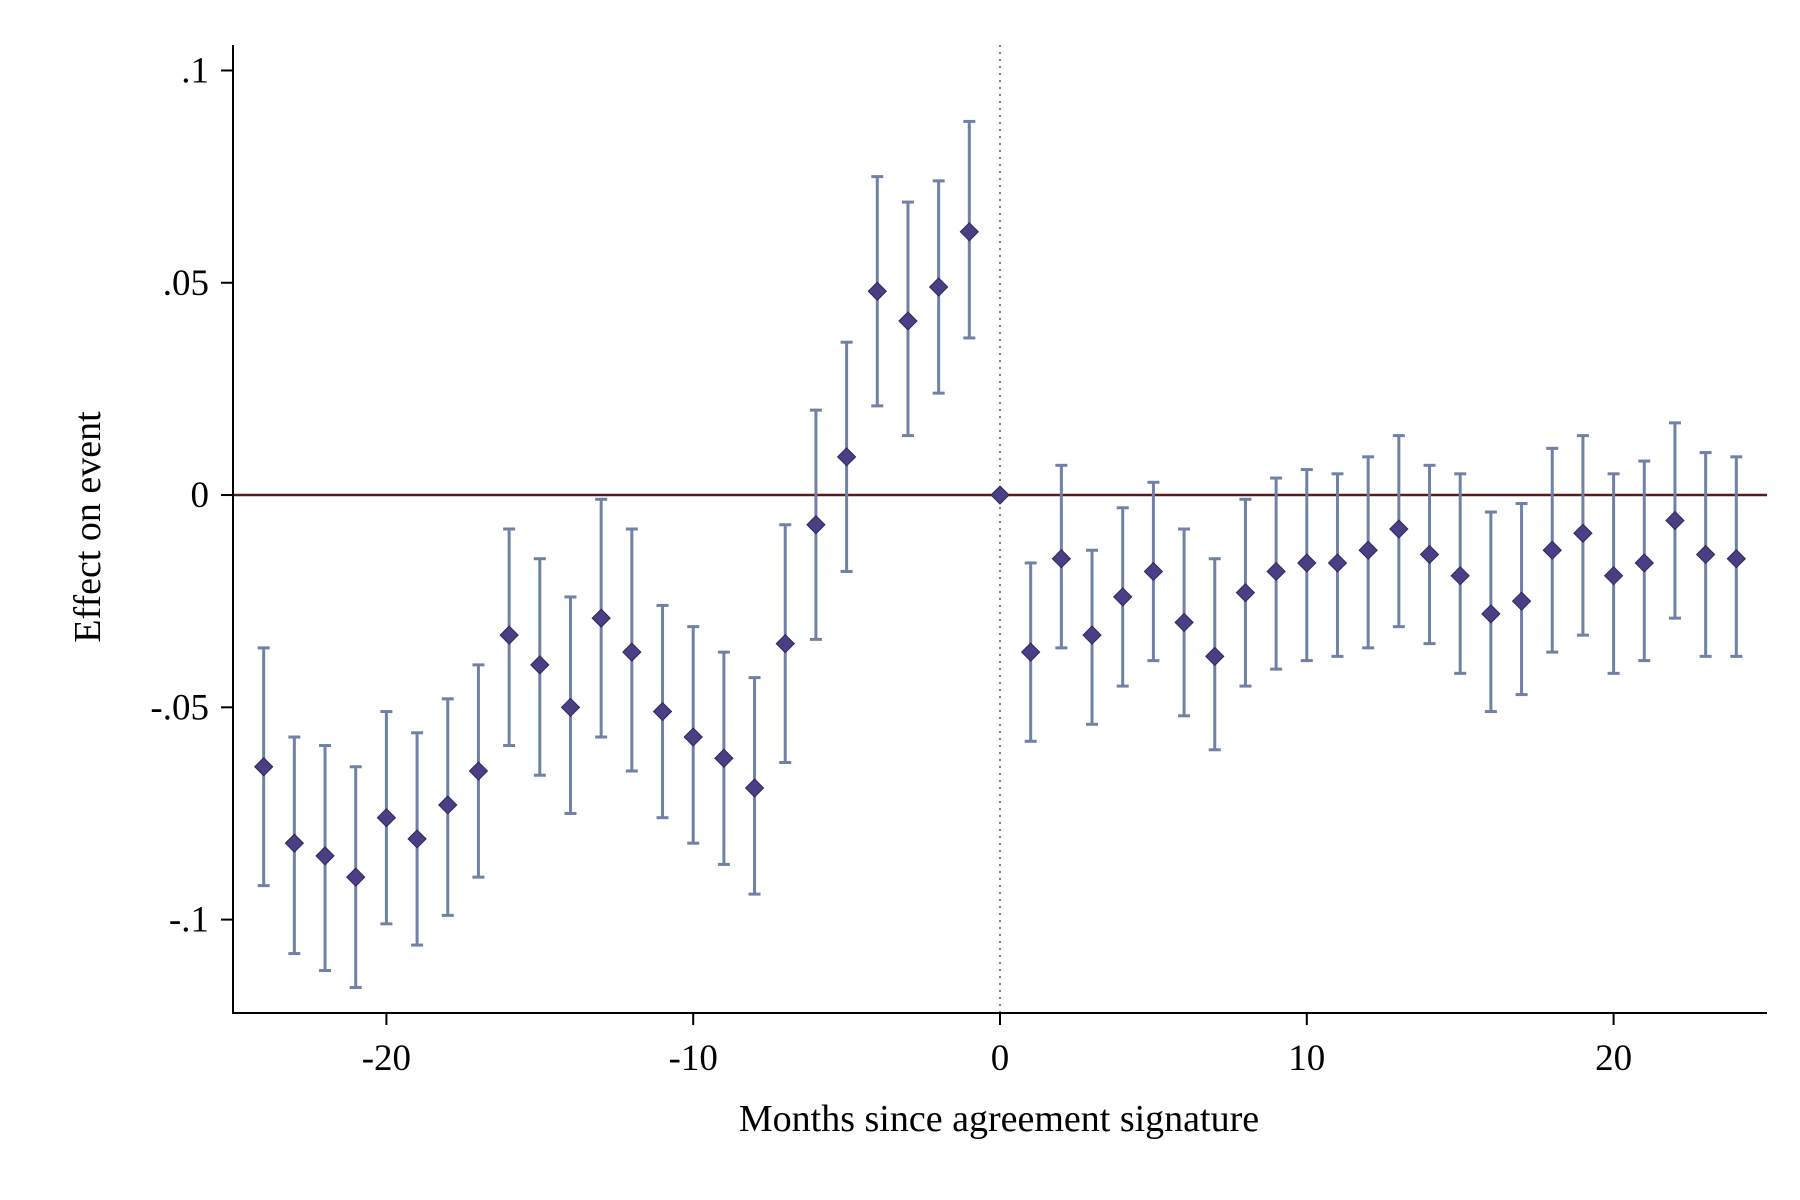 This screenshot has height=1200, width=1800. What do you see at coordinates (999, 1119) in the screenshot?
I see `x-axis-title: Months since agreement signature` at bounding box center [999, 1119].